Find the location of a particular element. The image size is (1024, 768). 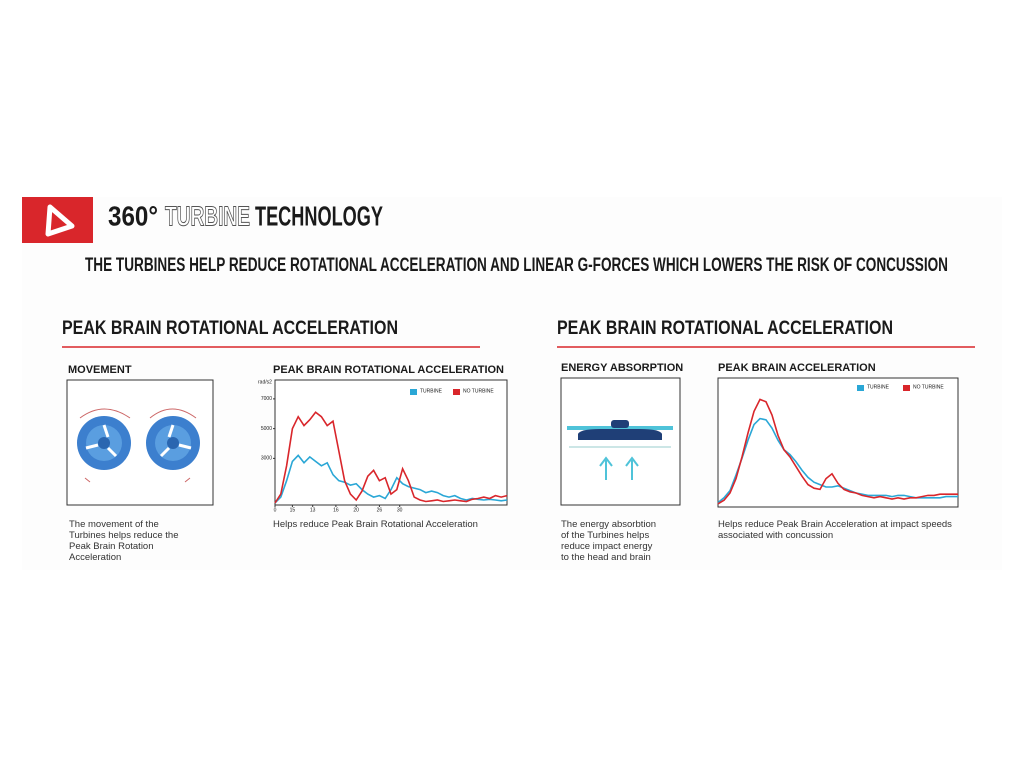

illustration-box is located at coordinates (620, 441).